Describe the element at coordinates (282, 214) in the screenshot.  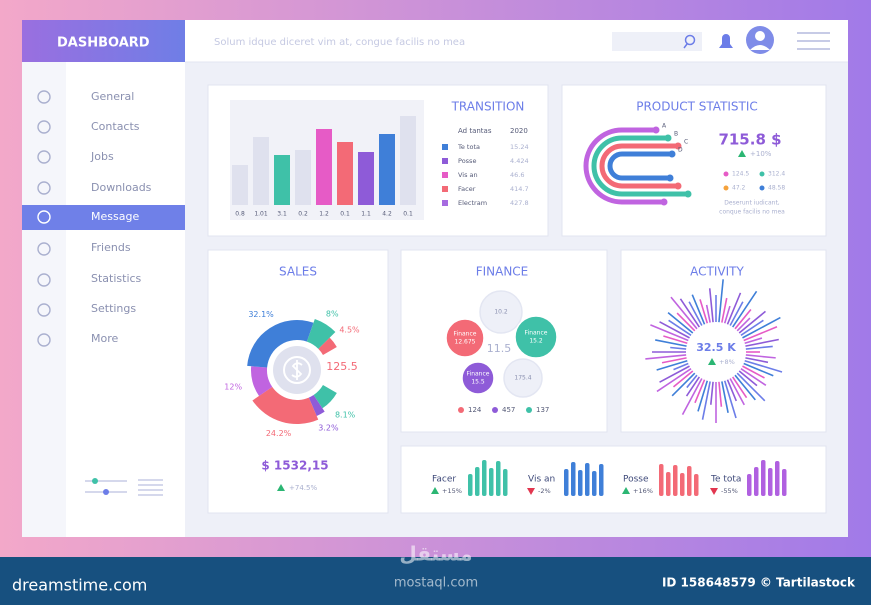
I see `bar-label: 3.1` at that location.